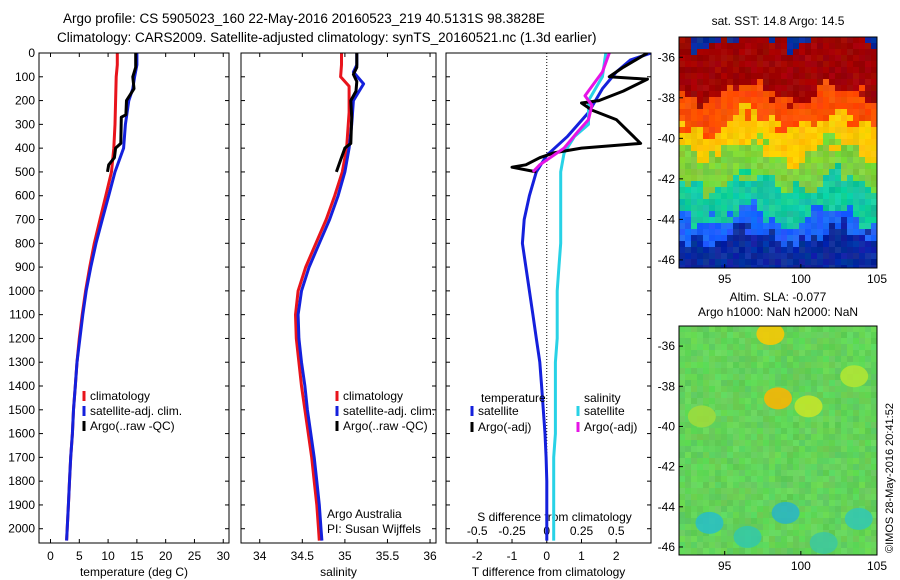  Describe the element at coordinates (388, 556) in the screenshot. I see `x-tick-label: 35.5` at that location.